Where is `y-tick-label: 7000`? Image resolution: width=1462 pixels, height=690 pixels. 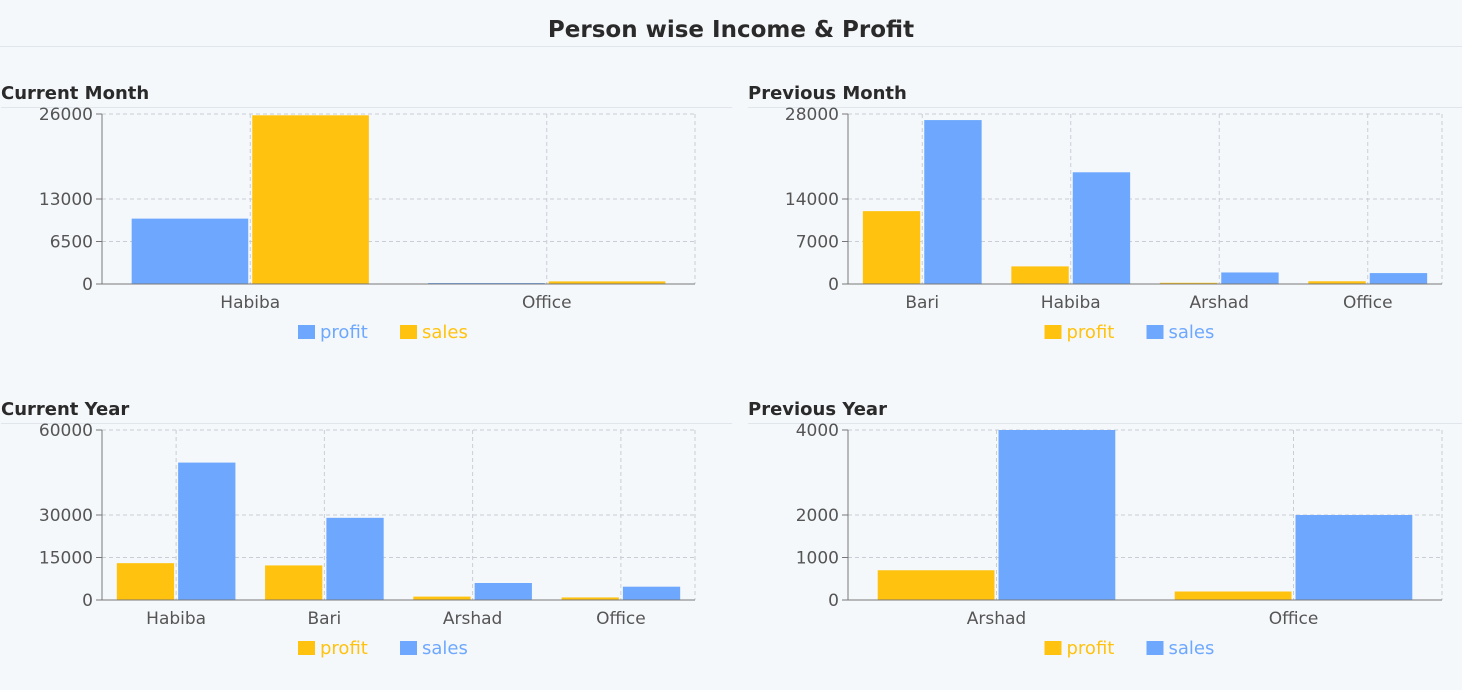 y-tick-label: 7000 is located at coordinates (817, 243).